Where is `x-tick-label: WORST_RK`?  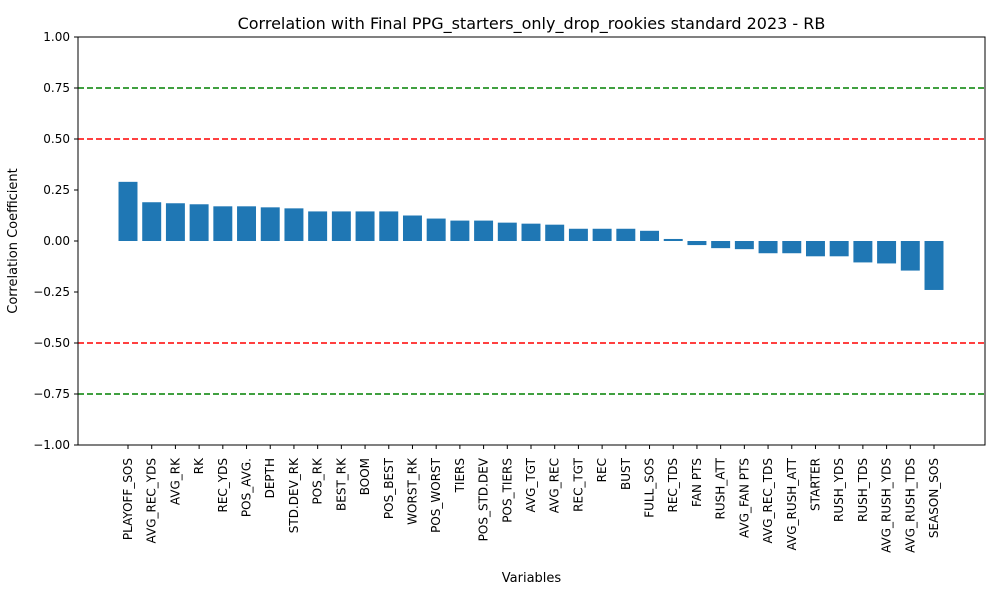 x-tick-label: WORST_RK is located at coordinates (412, 491).